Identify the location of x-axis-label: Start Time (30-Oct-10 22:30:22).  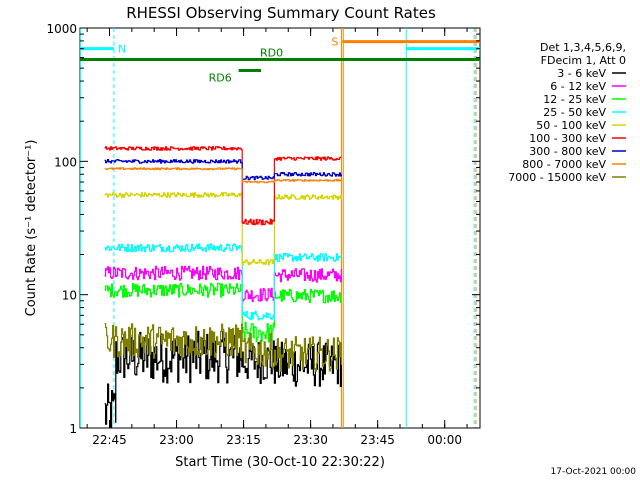
(280, 462).